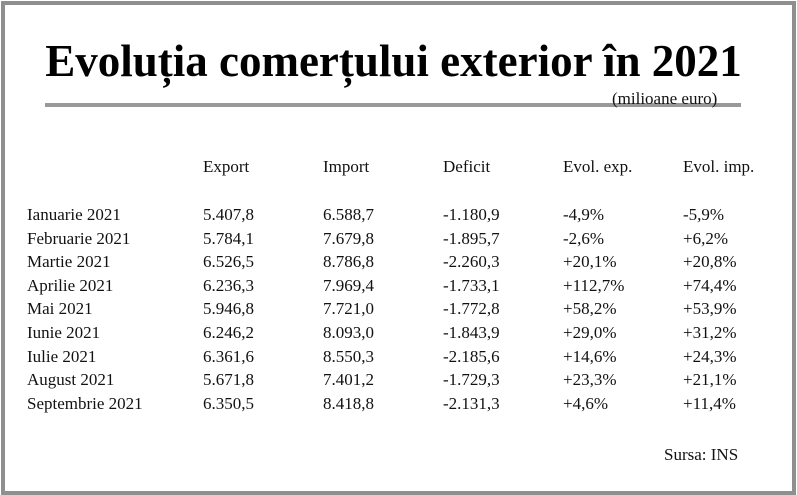 Image resolution: width=797 pixels, height=495 pixels. What do you see at coordinates (701, 454) in the screenshot?
I see `source-note: Sursa: INS` at bounding box center [701, 454].